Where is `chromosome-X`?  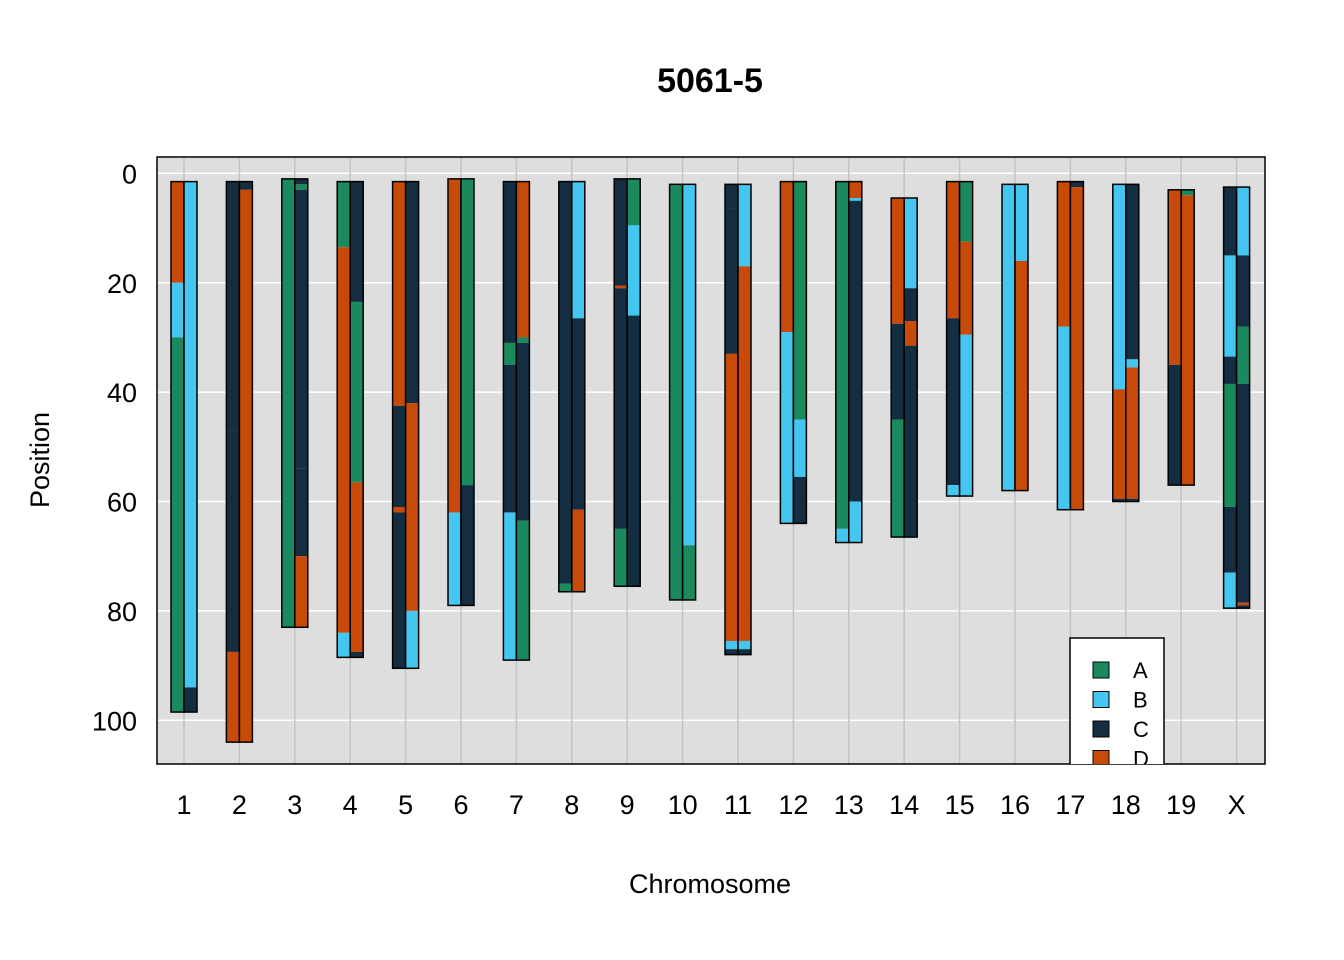 chromosome-X is located at coordinates (1236, 397).